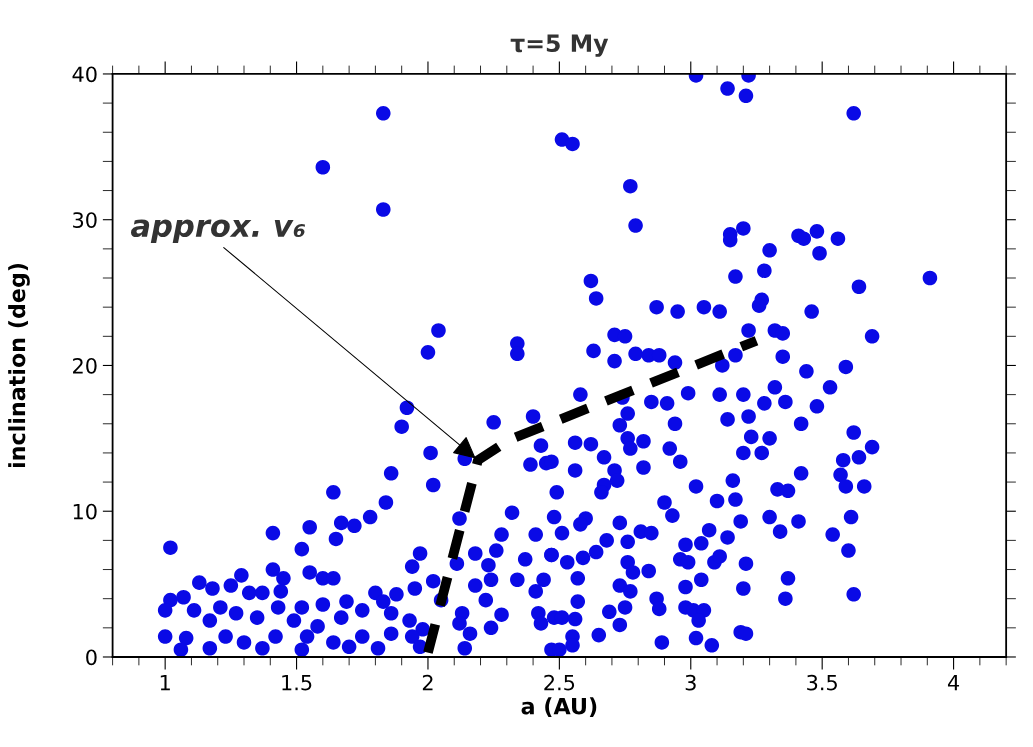 The image size is (1033, 747). What do you see at coordinates (559, 45) in the screenshot?
I see `chart-title: τ=5 My` at bounding box center [559, 45].